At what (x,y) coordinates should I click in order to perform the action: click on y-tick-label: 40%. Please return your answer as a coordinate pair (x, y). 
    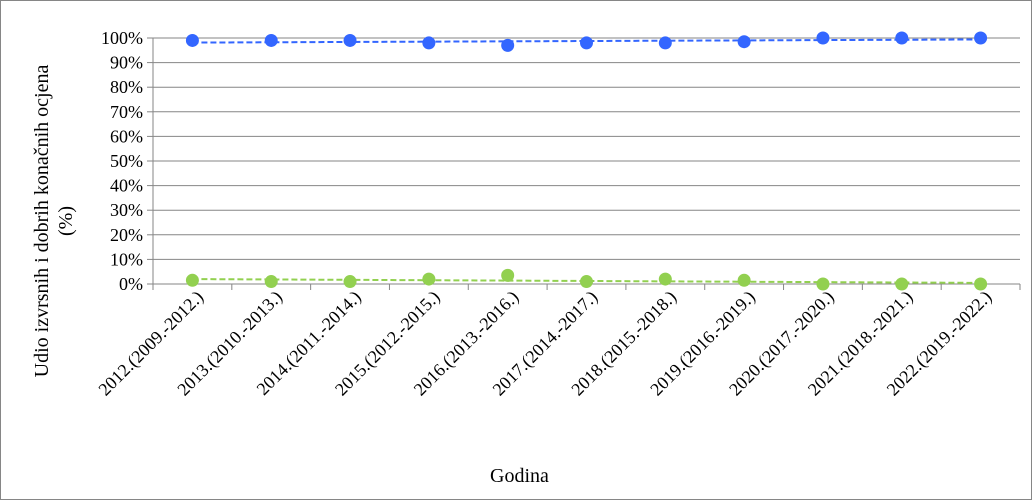
    Looking at the image, I should click on (126, 186).